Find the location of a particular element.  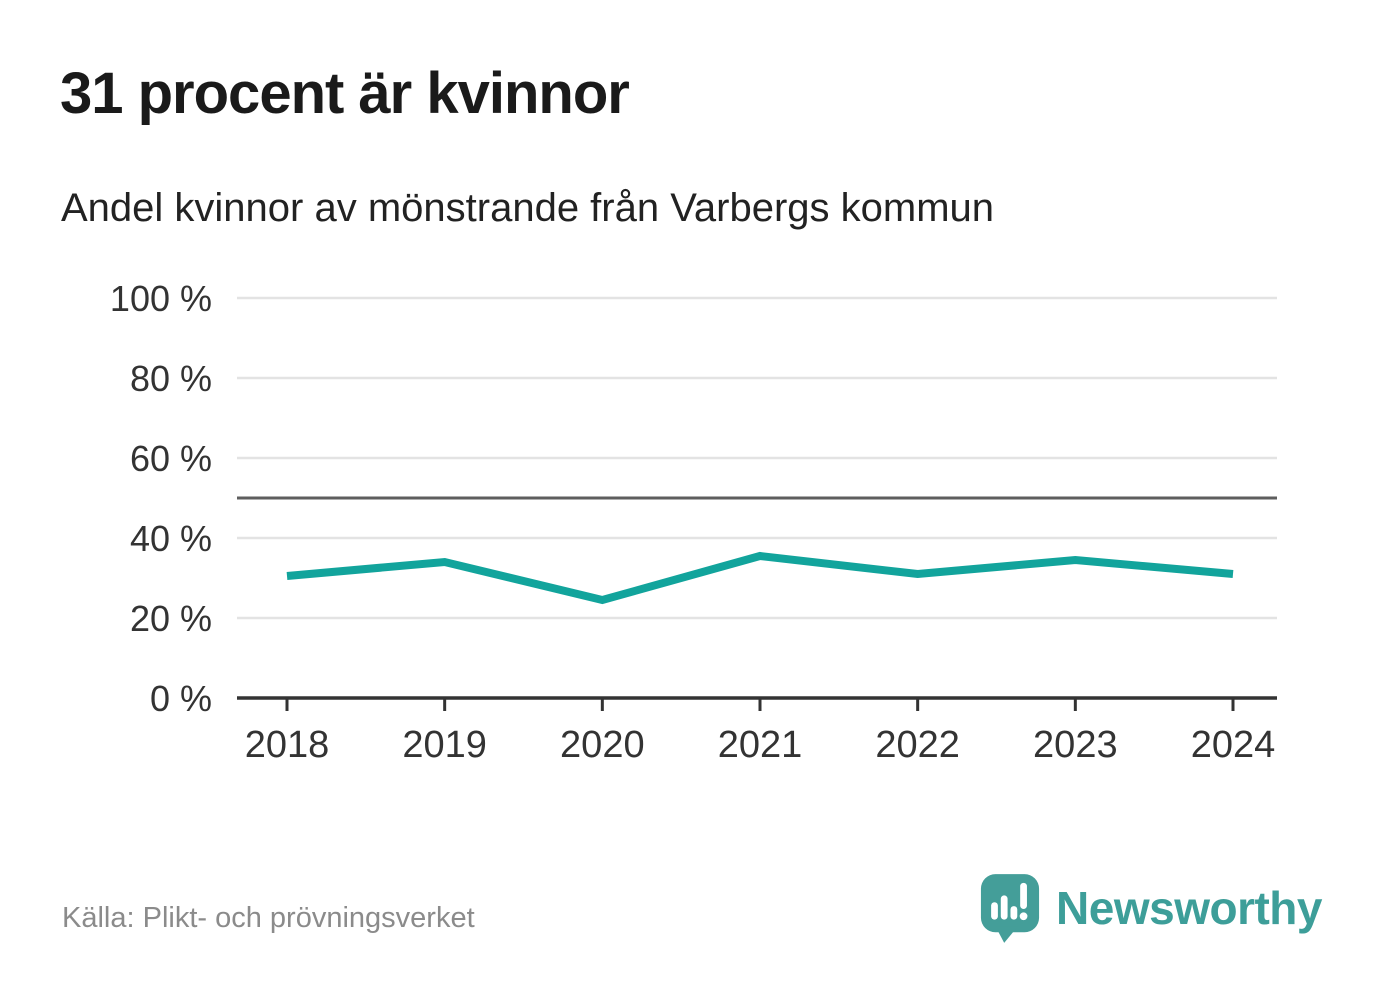

x-tick-label: 2022 is located at coordinates (917, 745).